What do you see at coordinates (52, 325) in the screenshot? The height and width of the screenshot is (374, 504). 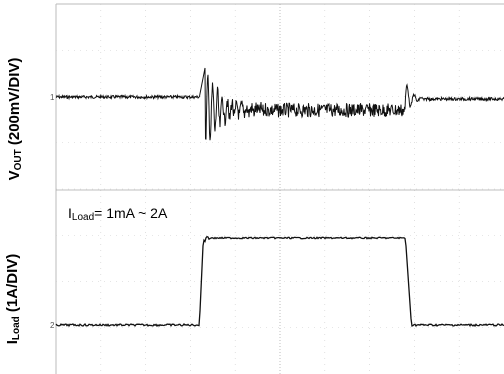 I see `ch2-ground-marker: 2` at bounding box center [52, 325].